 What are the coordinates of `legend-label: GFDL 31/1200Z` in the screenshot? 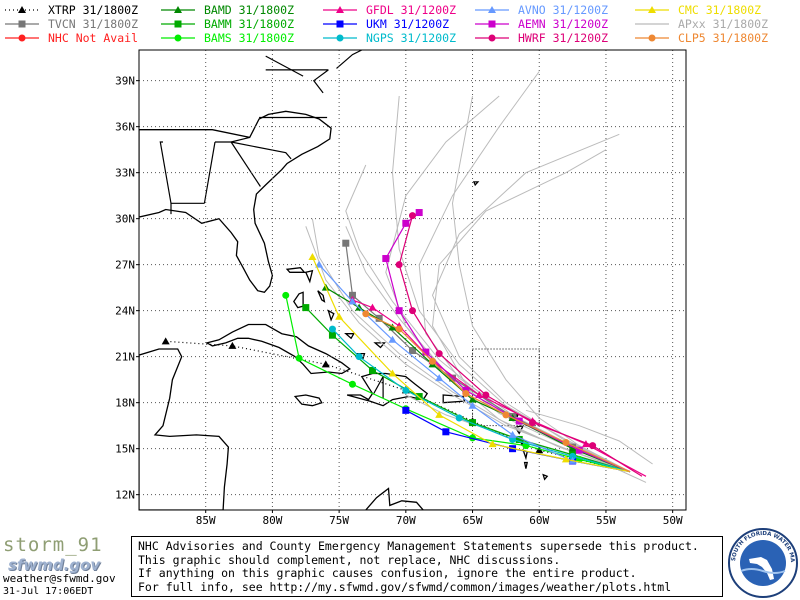 It's located at (411, 9).